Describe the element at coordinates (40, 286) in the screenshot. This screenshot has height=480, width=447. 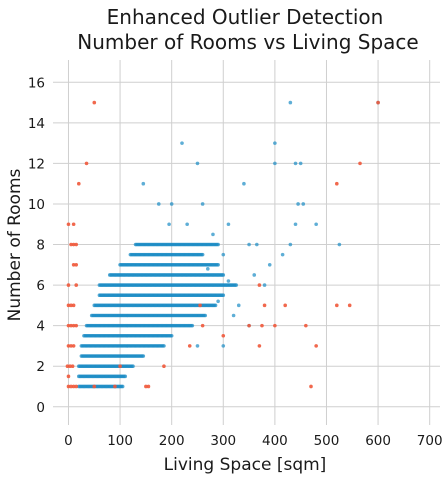
I see `y-tick-label: 6` at that location.